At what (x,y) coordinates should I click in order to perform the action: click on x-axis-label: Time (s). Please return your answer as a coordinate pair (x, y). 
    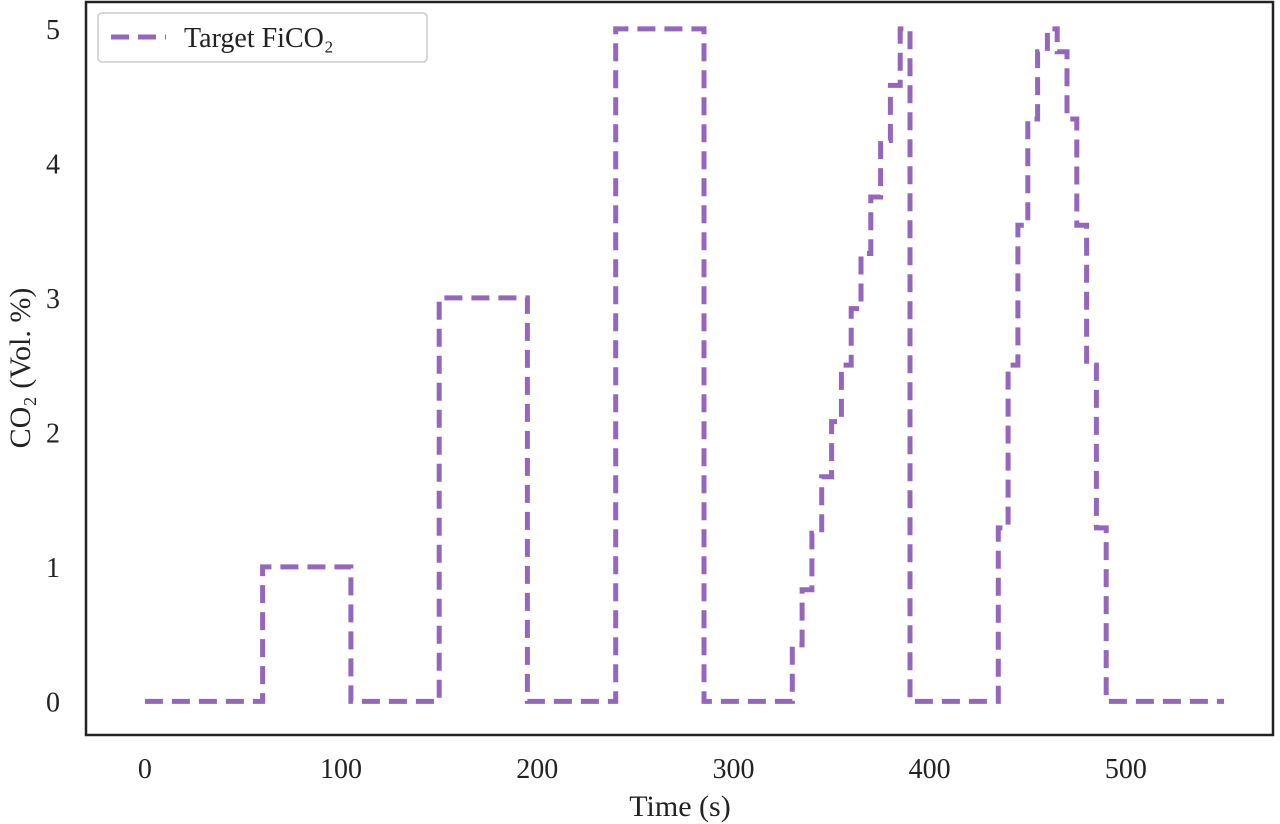
    Looking at the image, I should click on (679, 806).